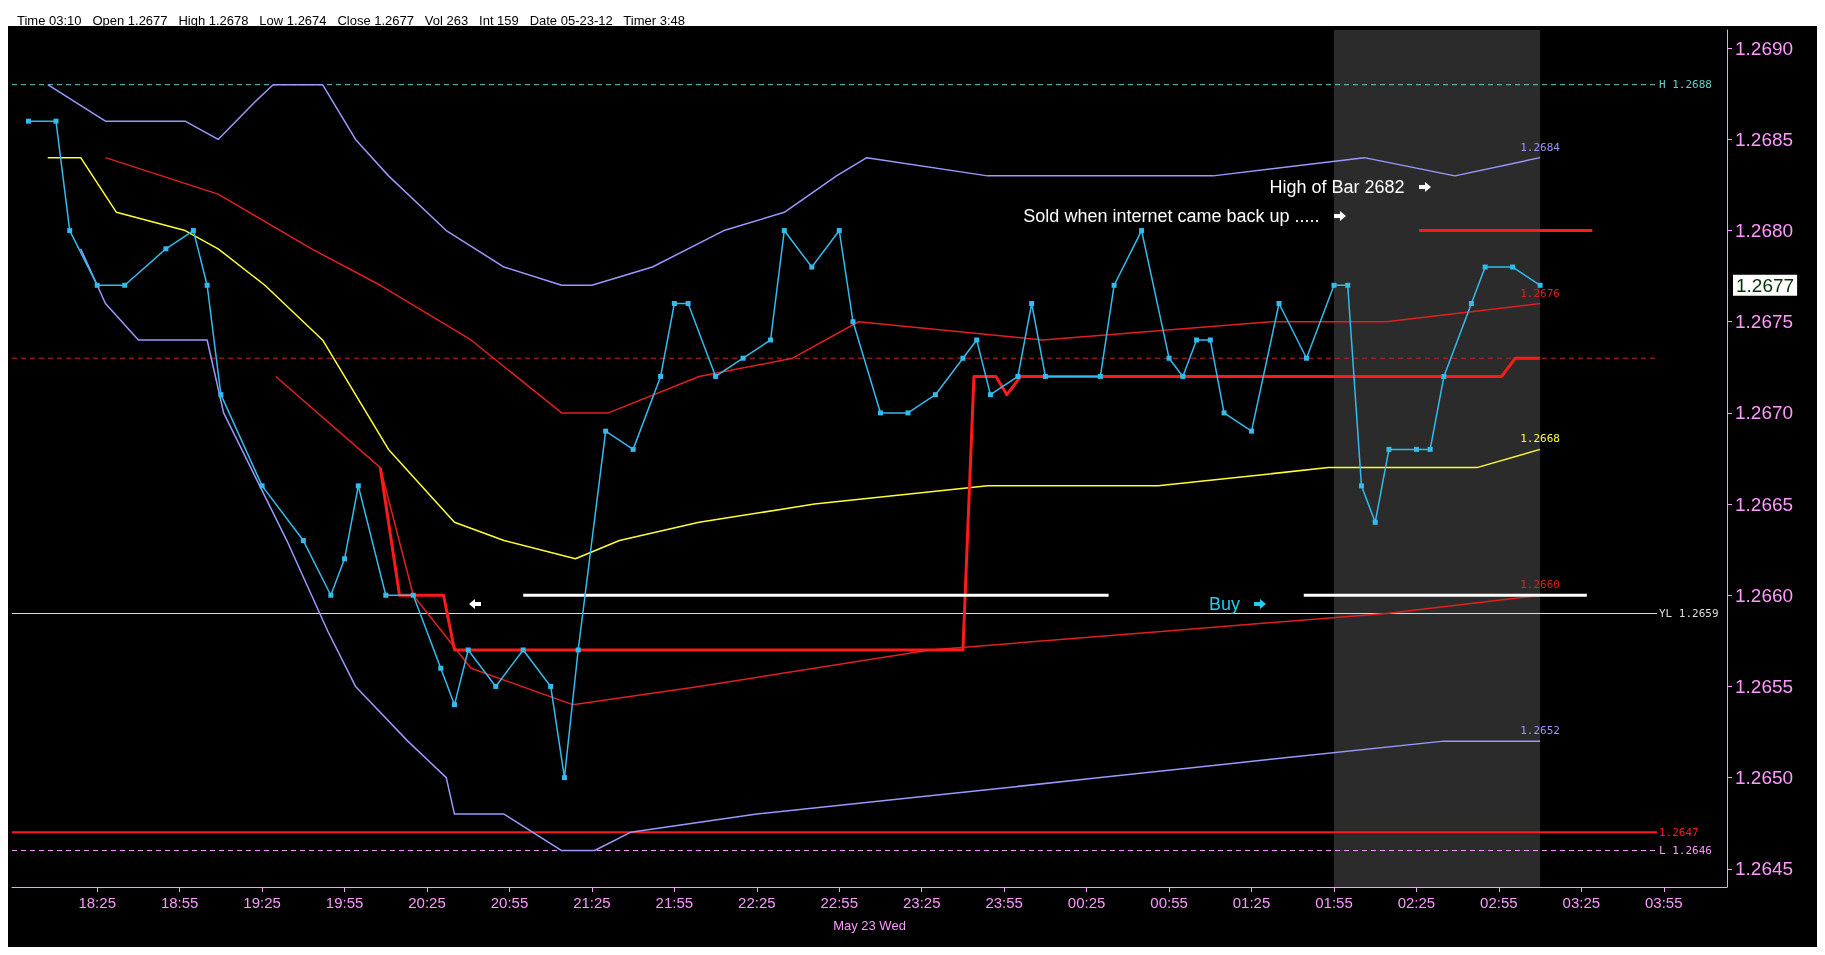 This screenshot has width=1825, height=955. What do you see at coordinates (1540, 585) in the screenshot?
I see `data-label: 1.2660` at bounding box center [1540, 585].